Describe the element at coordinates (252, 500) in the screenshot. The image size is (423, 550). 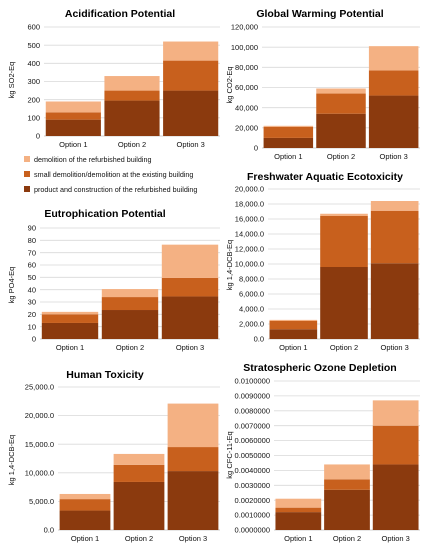
I see `y-tick-label: 0.0020000` at that location.